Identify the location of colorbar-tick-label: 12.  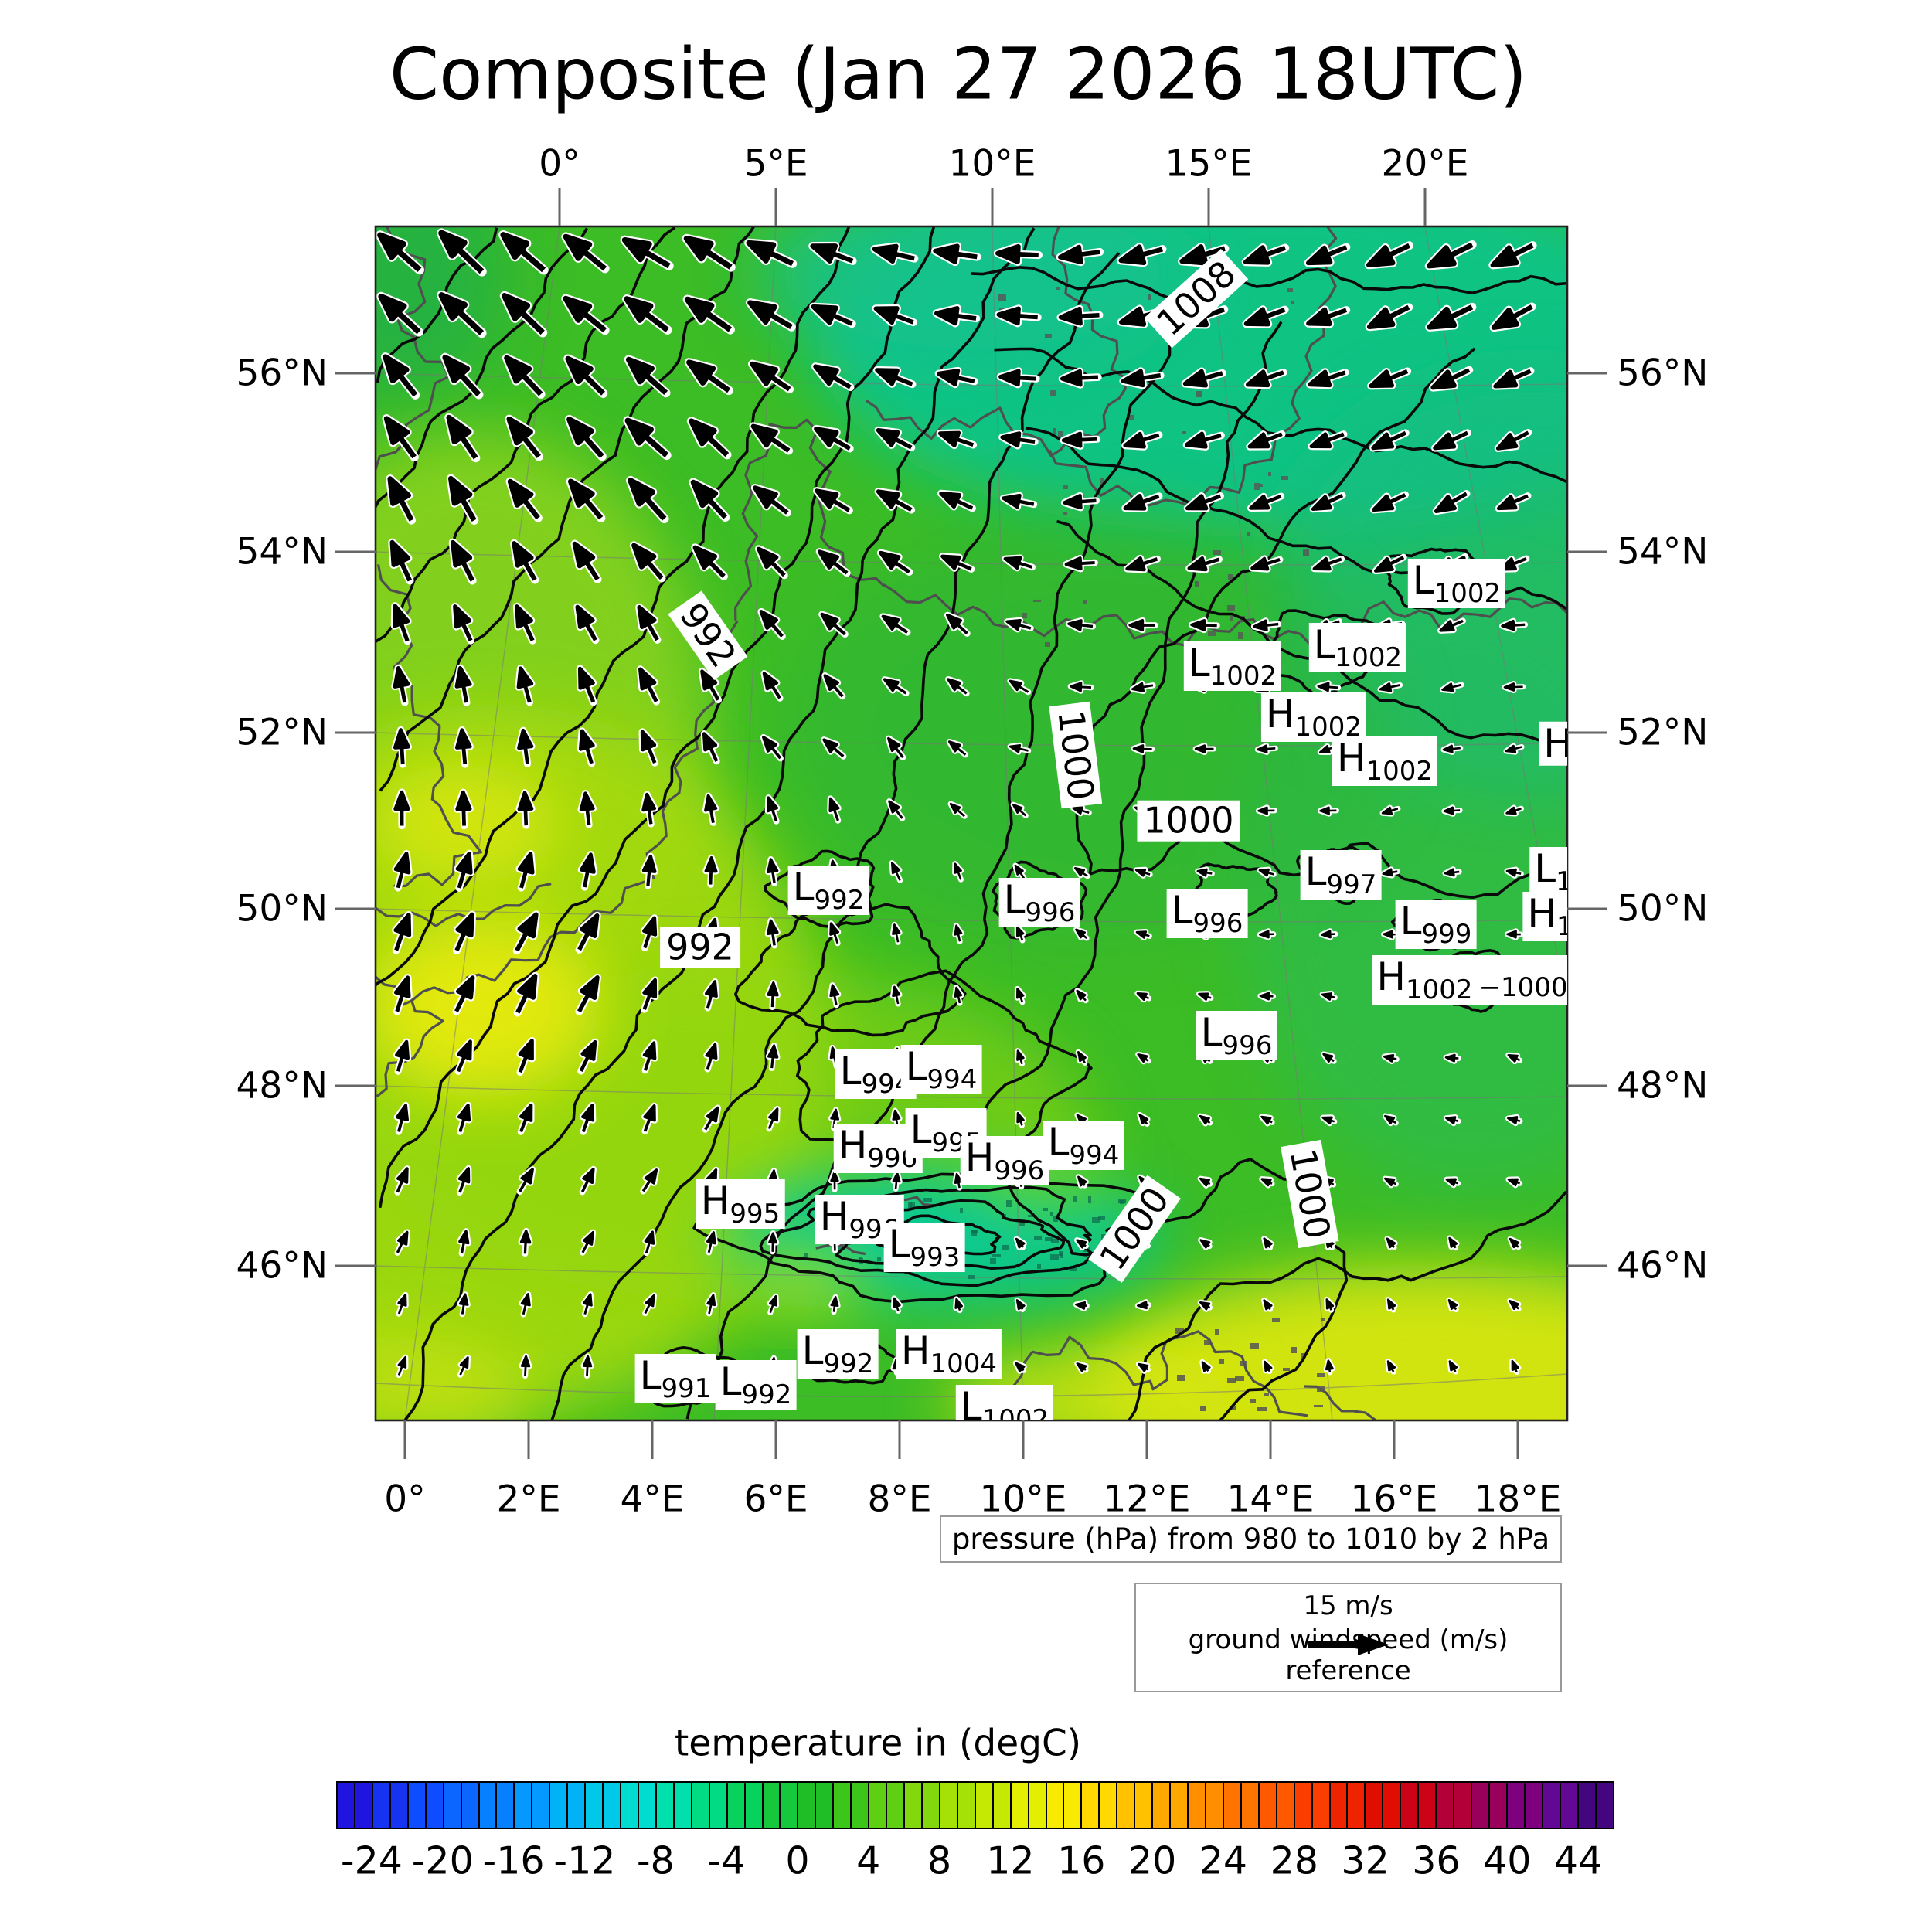
(1011, 1860).